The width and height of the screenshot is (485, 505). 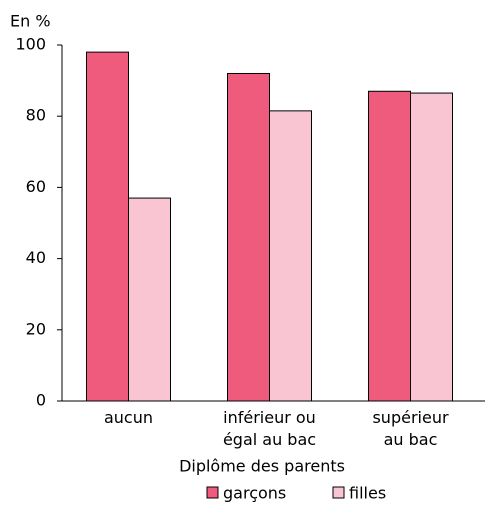 What do you see at coordinates (367, 493) in the screenshot?
I see `legend-label: filles` at bounding box center [367, 493].